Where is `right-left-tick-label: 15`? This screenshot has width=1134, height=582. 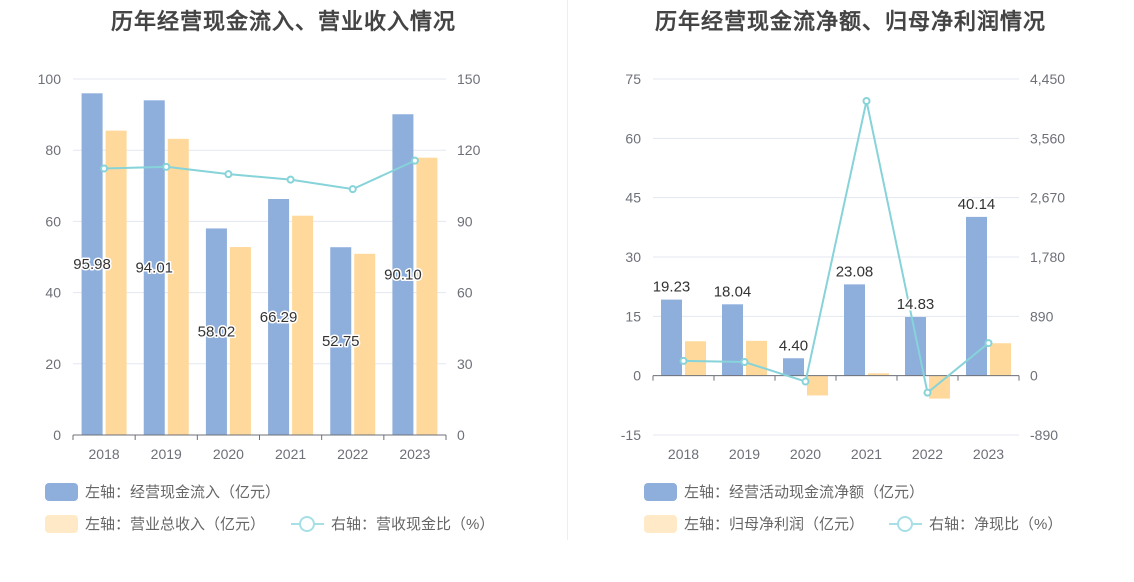 right-left-tick-label: 15 is located at coordinates (633, 316).